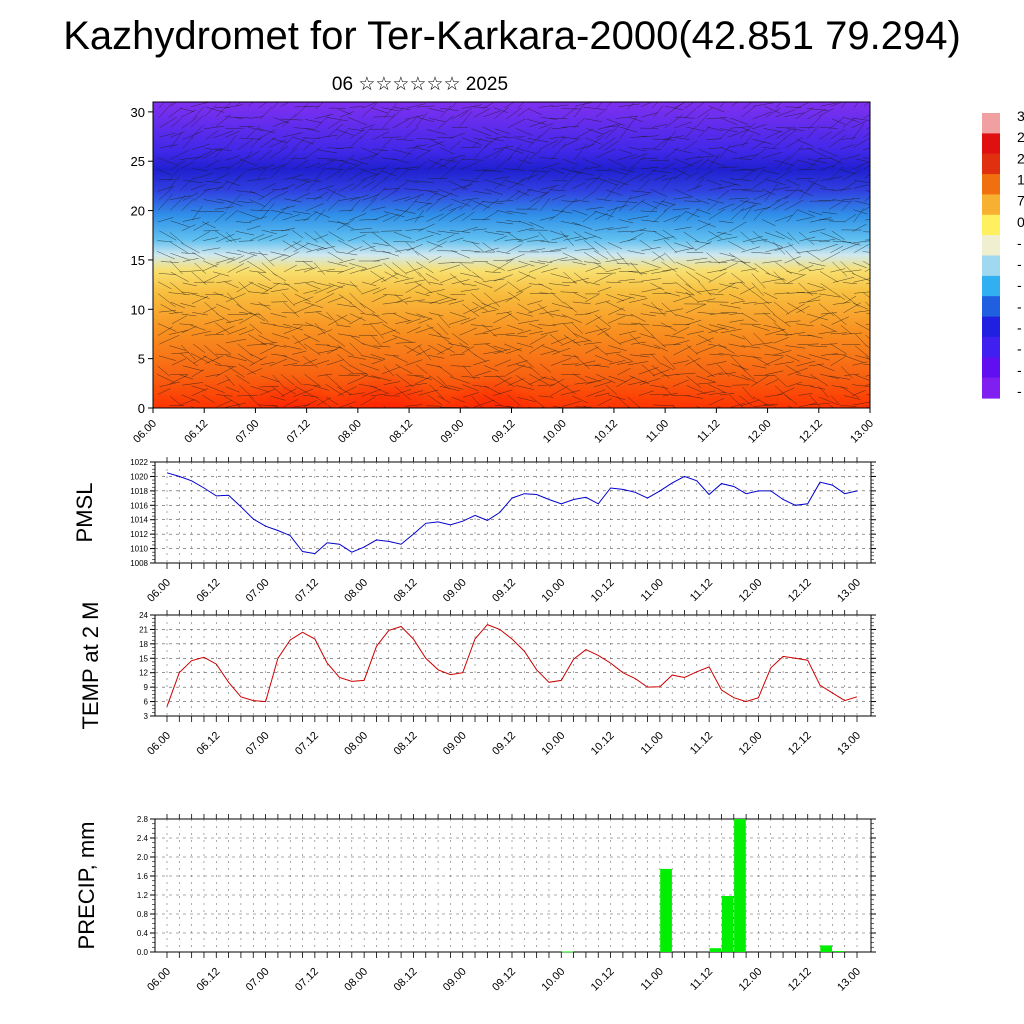 Image resolution: width=1024 pixels, height=1024 pixels. Describe the element at coordinates (657, 431) in the screenshot. I see `x-tick-label: 11.00` at that location.